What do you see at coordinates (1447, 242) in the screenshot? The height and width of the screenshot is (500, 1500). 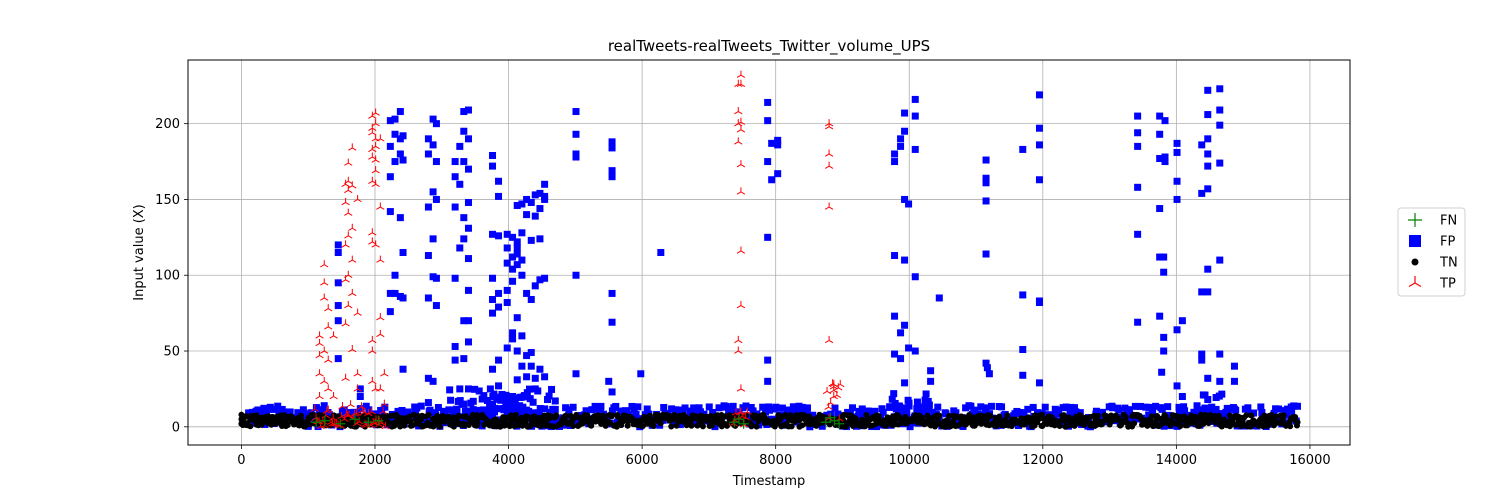 I see `legend-label: FP` at bounding box center [1447, 242].